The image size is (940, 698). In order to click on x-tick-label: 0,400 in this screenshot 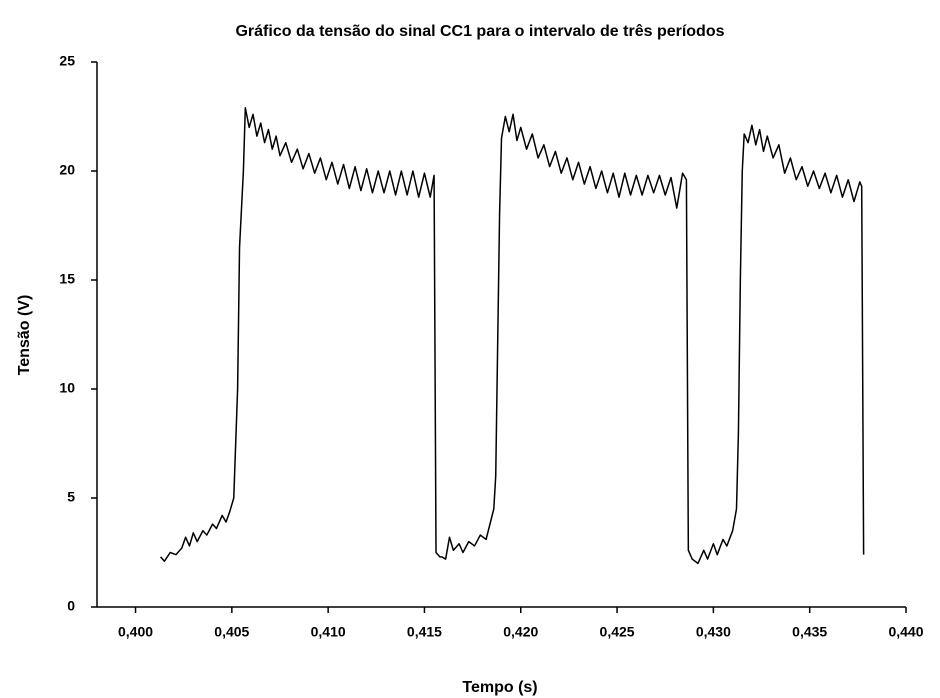, I will do `click(135, 632)`.